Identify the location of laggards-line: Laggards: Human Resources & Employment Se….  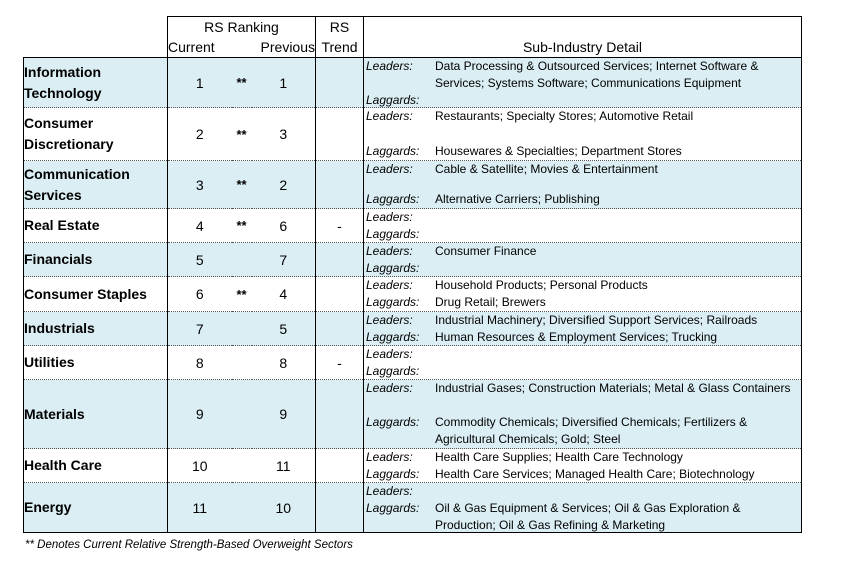
(582, 337).